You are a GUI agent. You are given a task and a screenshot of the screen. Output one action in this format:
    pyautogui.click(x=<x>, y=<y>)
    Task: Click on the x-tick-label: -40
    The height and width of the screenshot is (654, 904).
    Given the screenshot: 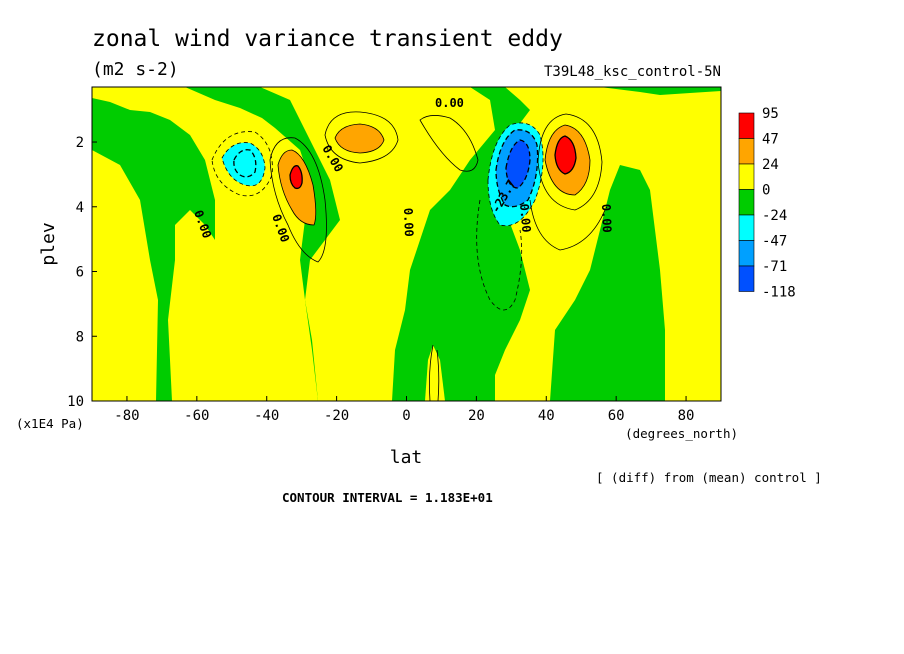 What is the action you would take?
    pyautogui.click(x=266, y=416)
    